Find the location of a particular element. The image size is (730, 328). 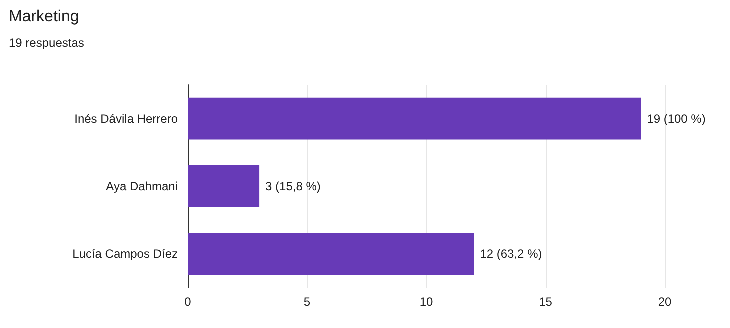

x-tick-label: 0 is located at coordinates (188, 302).